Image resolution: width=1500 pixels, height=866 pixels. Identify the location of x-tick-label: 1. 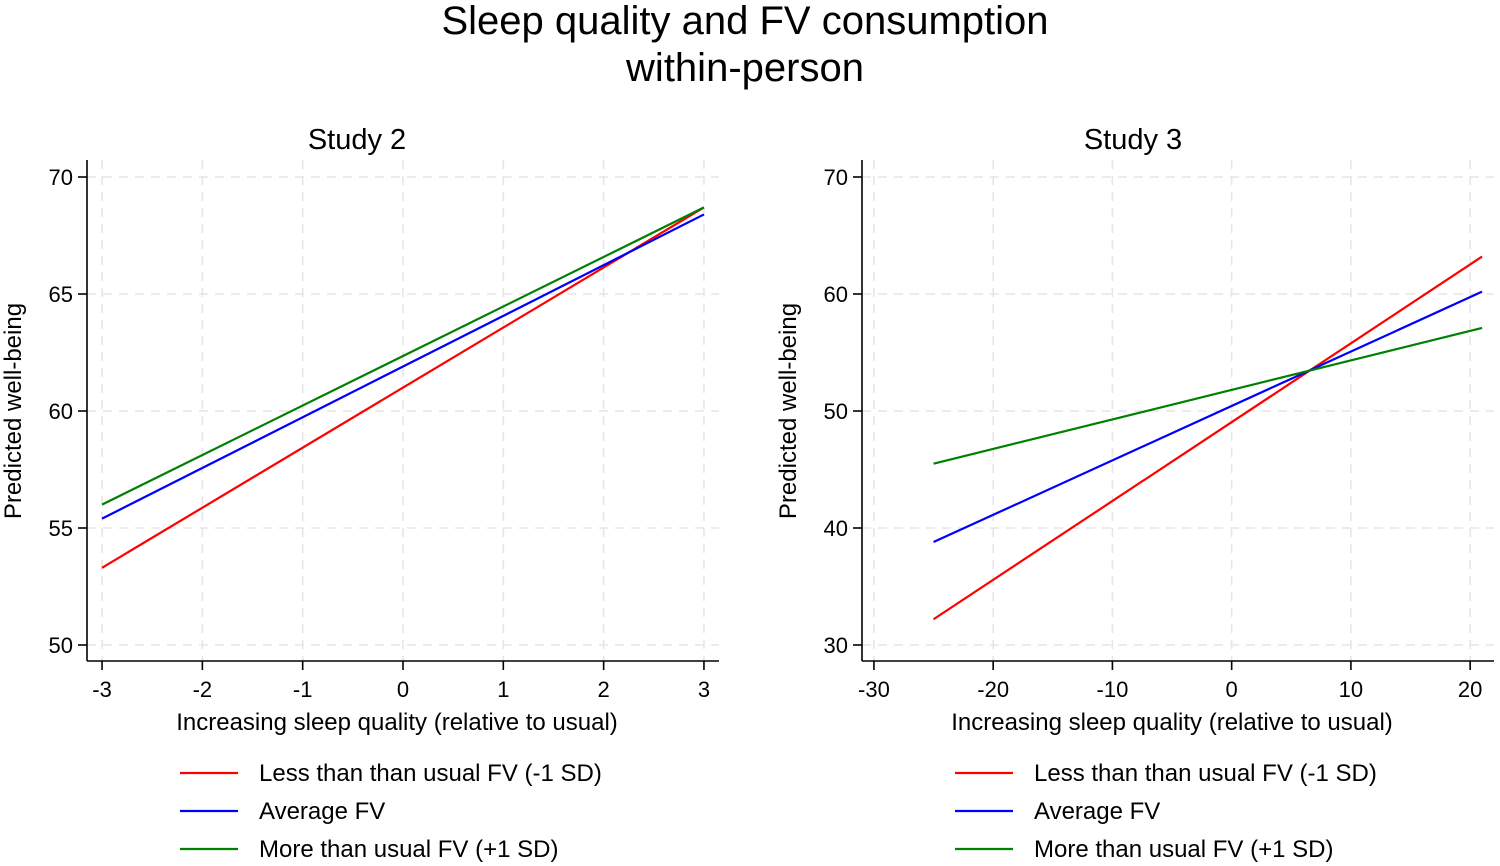
(503, 689).